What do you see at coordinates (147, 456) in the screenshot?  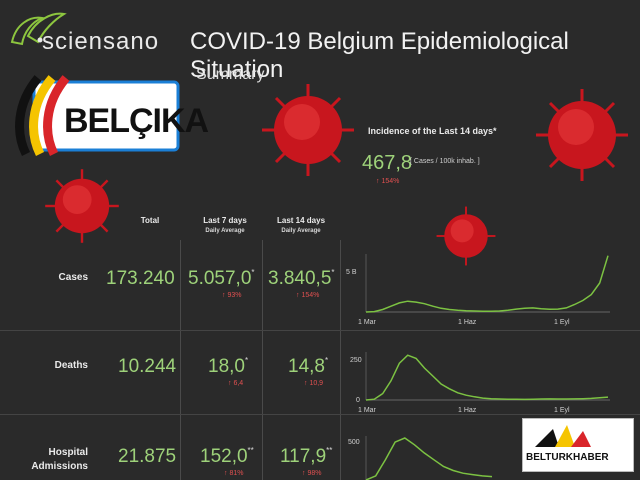 I see `hospital-total: 21.875` at bounding box center [147, 456].